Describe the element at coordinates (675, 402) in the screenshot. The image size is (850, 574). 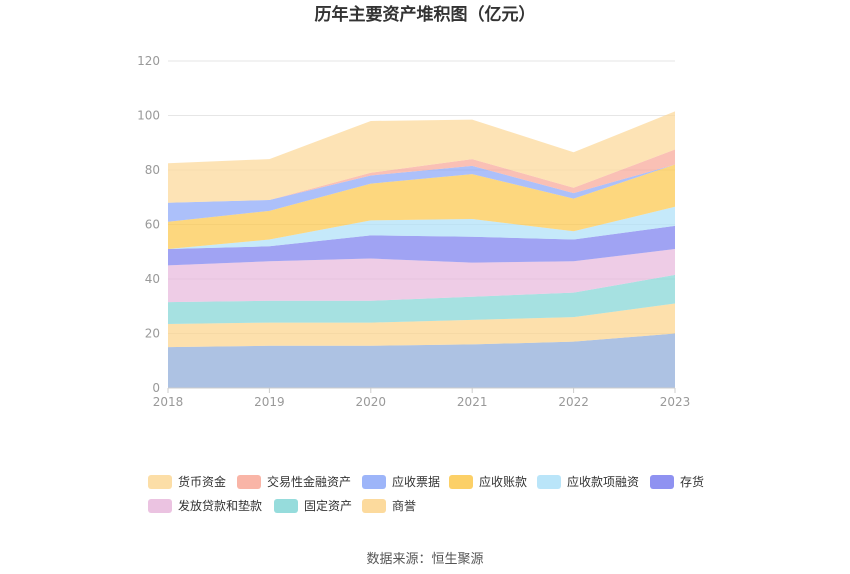
I see `x-tick-label: 2023` at that location.